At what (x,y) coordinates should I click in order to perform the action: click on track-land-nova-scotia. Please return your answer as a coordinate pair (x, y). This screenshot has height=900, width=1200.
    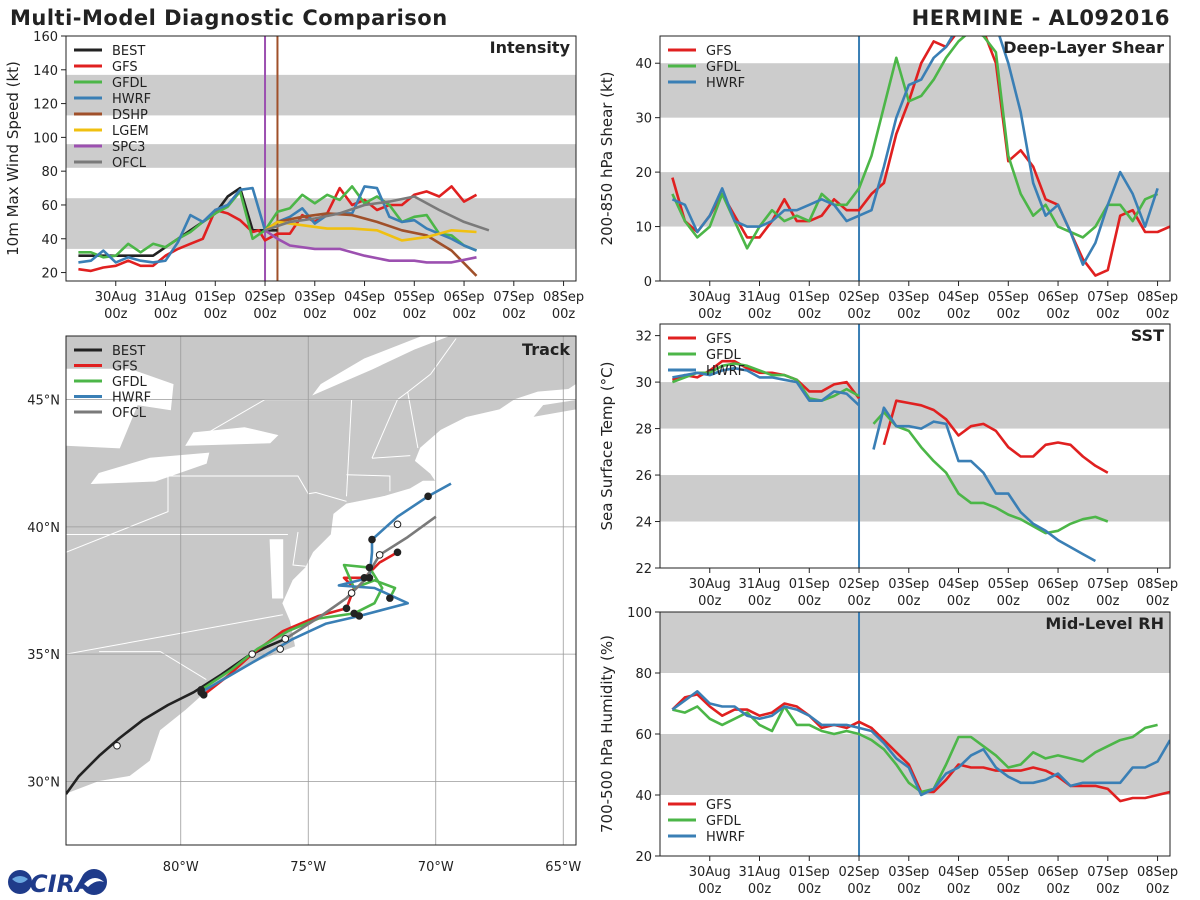
    Looking at the image, I should click on (553, 408).